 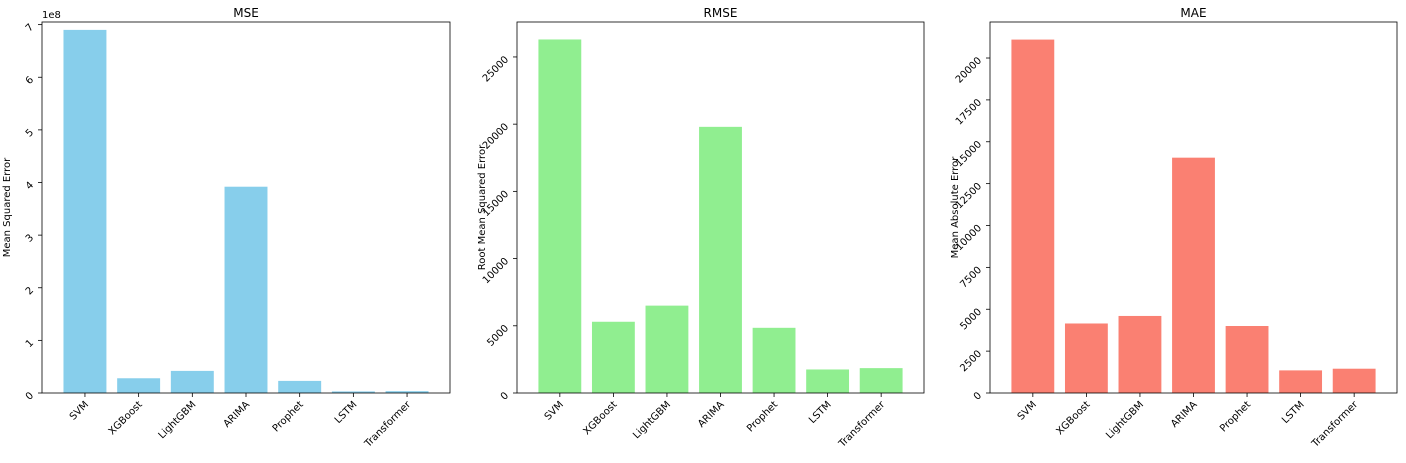 What do you see at coordinates (1247, 359) in the screenshot?
I see `bar-mae-prophet` at bounding box center [1247, 359].